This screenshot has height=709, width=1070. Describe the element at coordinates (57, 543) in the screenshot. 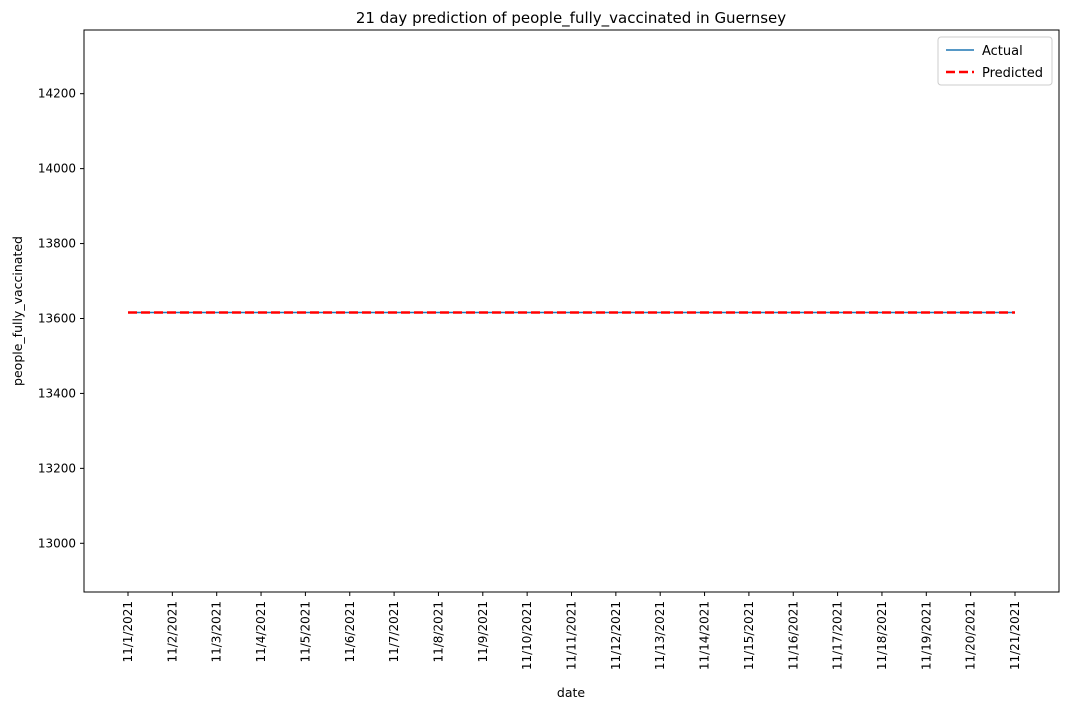

I see `y-tick-label: 13000` at that location.